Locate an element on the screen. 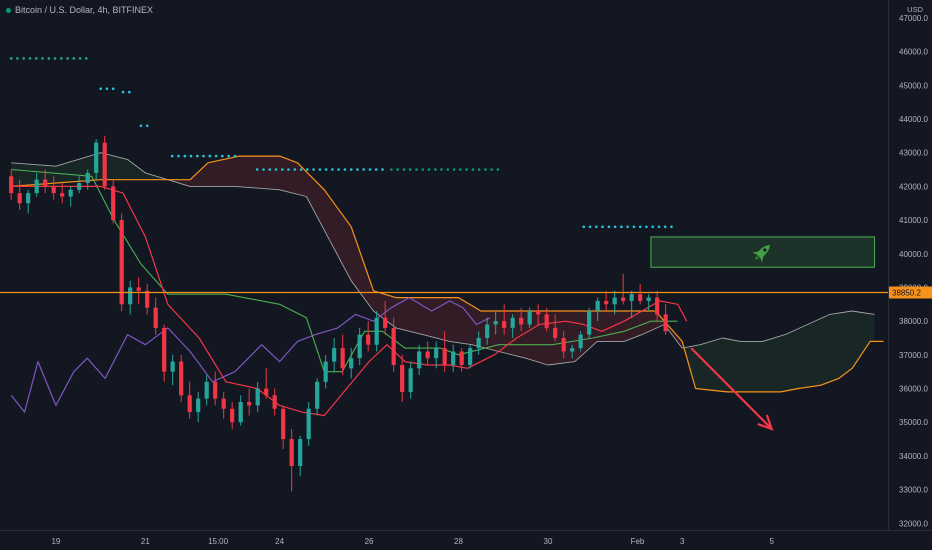 Image resolution: width=932 pixels, height=550 pixels. x-tick-label: 3 is located at coordinates (682, 541).